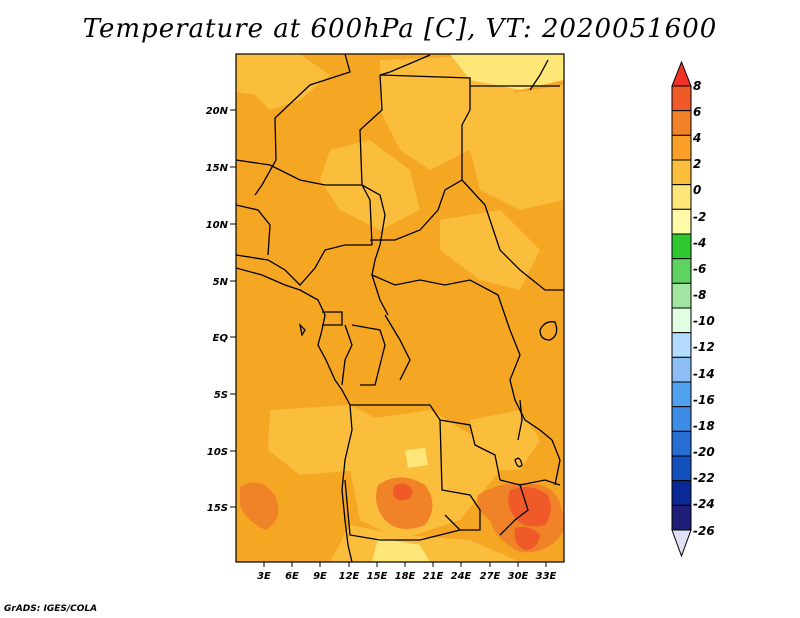 This screenshot has width=800, height=618. Describe the element at coordinates (704, 531) in the screenshot. I see `colorbar-label-minus-26: -26` at that location.